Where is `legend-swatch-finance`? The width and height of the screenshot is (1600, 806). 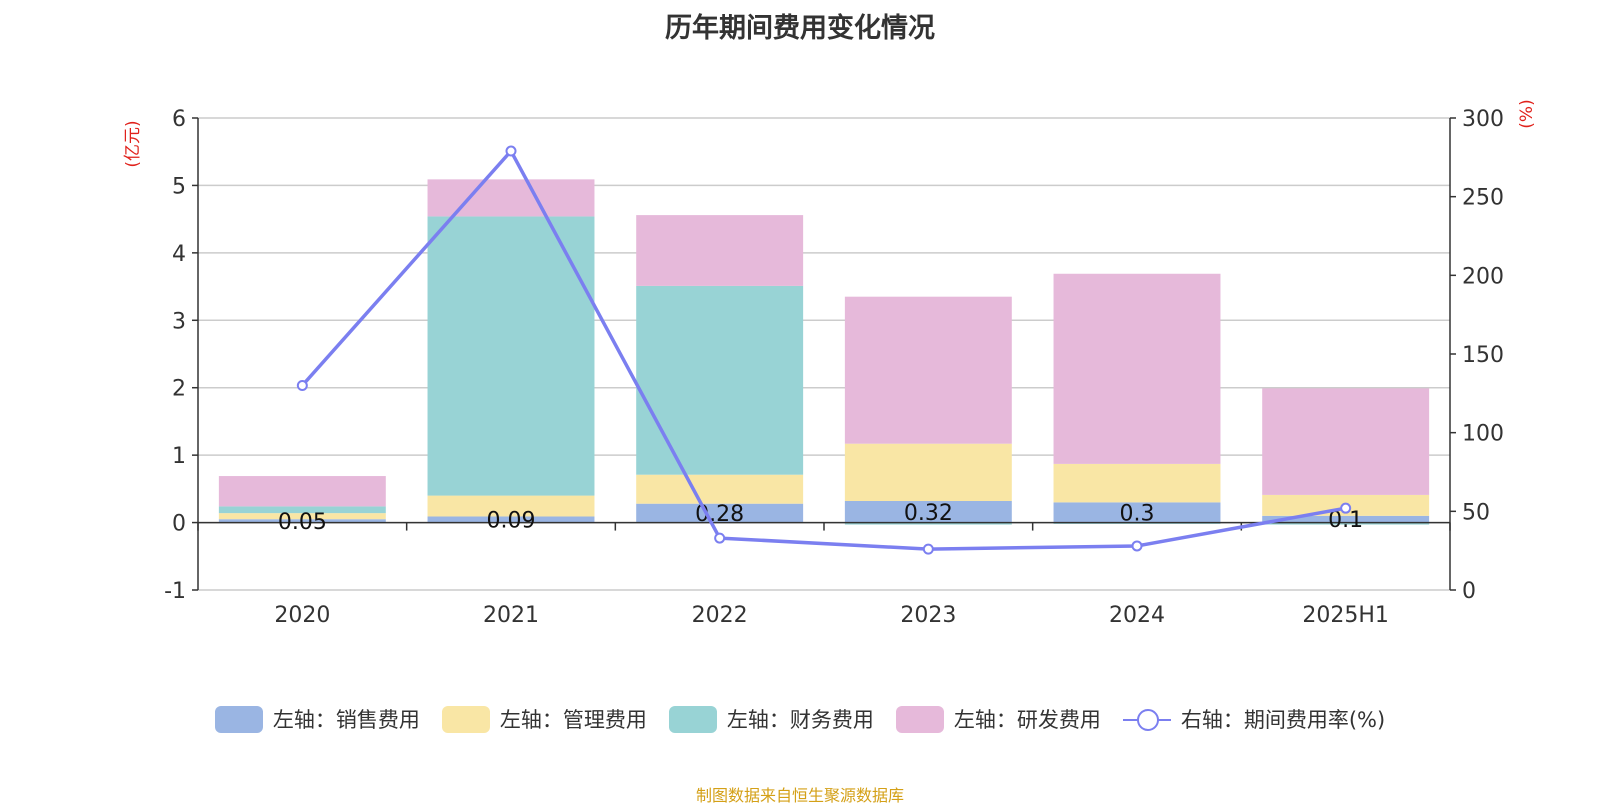 legend-swatch-finance is located at coordinates (692, 719).